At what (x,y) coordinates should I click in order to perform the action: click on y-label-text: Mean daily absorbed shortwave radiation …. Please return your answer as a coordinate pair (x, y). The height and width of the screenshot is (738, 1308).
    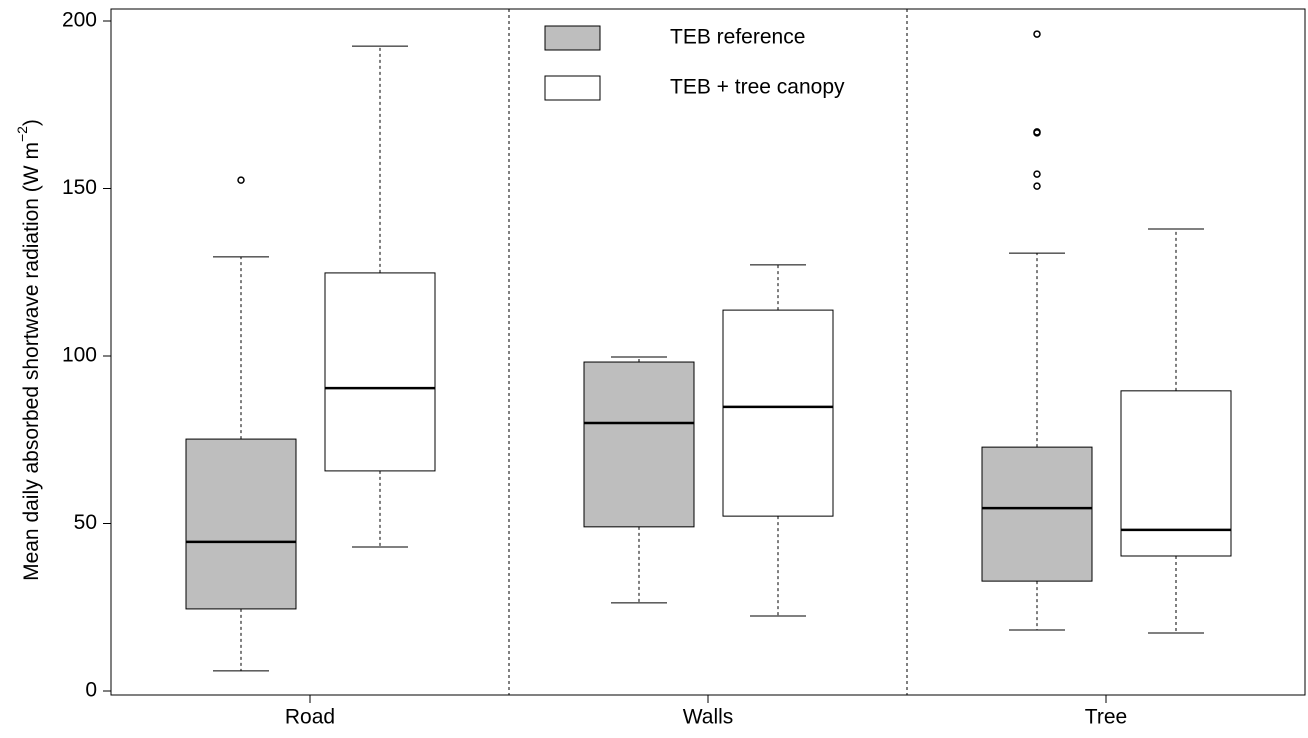
    Looking at the image, I should click on (31, 361).